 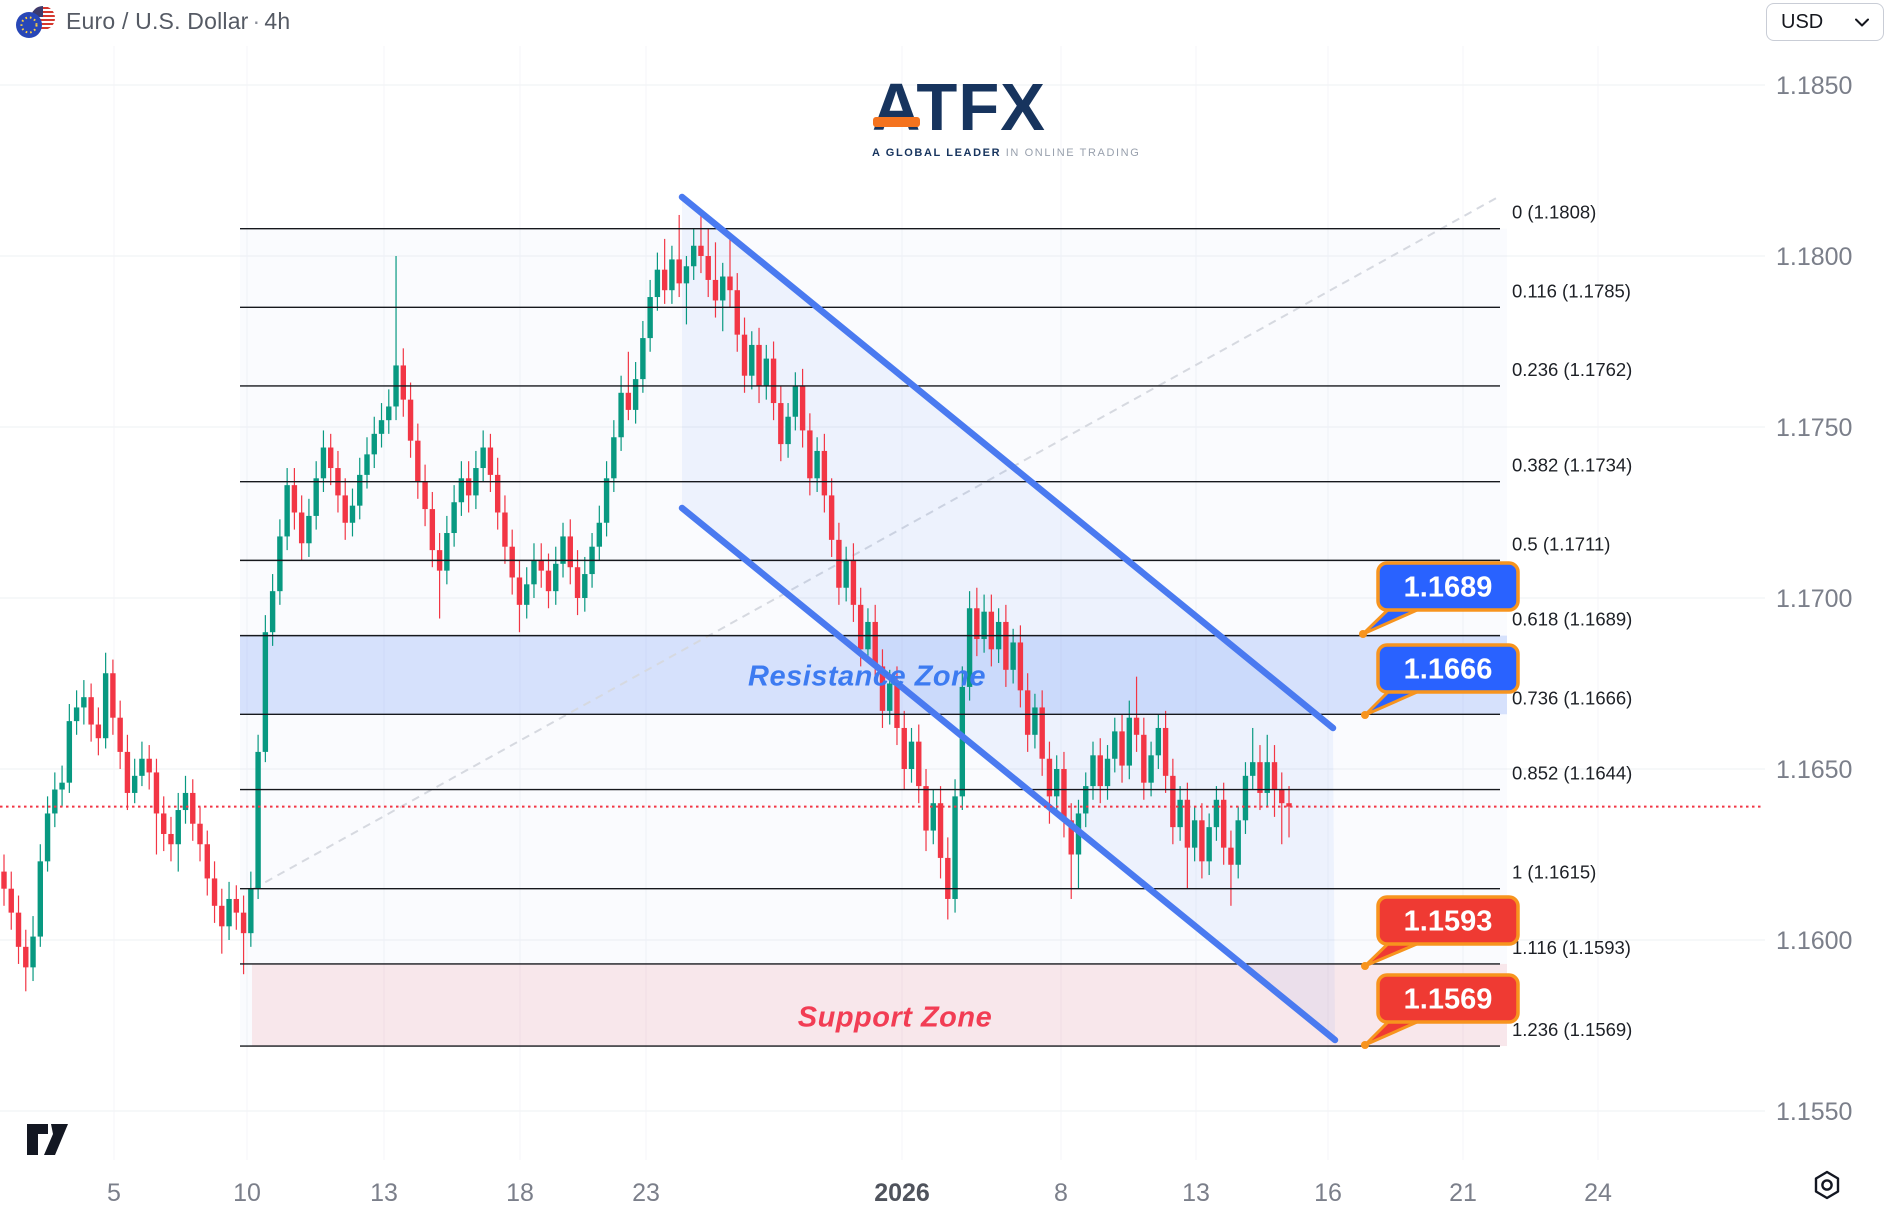 What do you see at coordinates (114, 1193) in the screenshot?
I see `time-axis-label: 5` at bounding box center [114, 1193].